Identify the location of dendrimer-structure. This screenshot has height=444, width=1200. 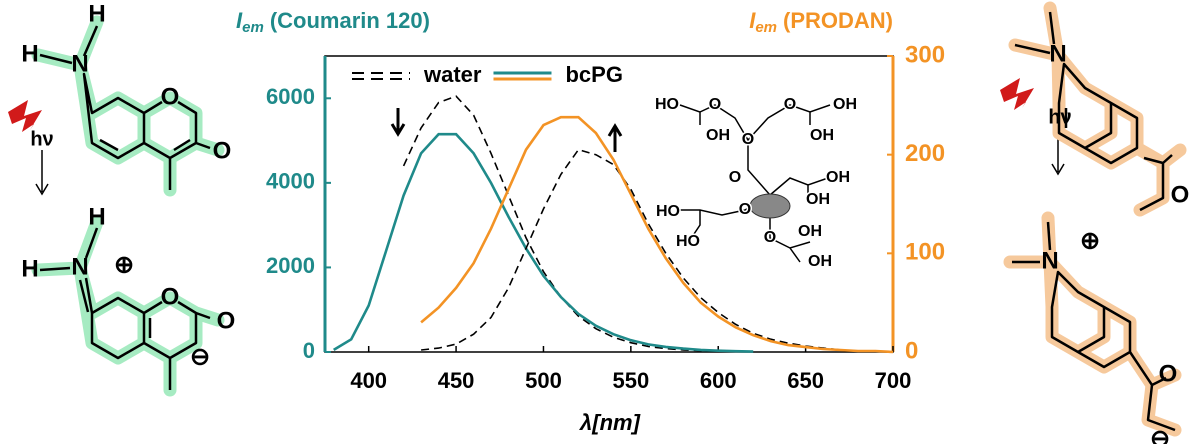
(755, 183).